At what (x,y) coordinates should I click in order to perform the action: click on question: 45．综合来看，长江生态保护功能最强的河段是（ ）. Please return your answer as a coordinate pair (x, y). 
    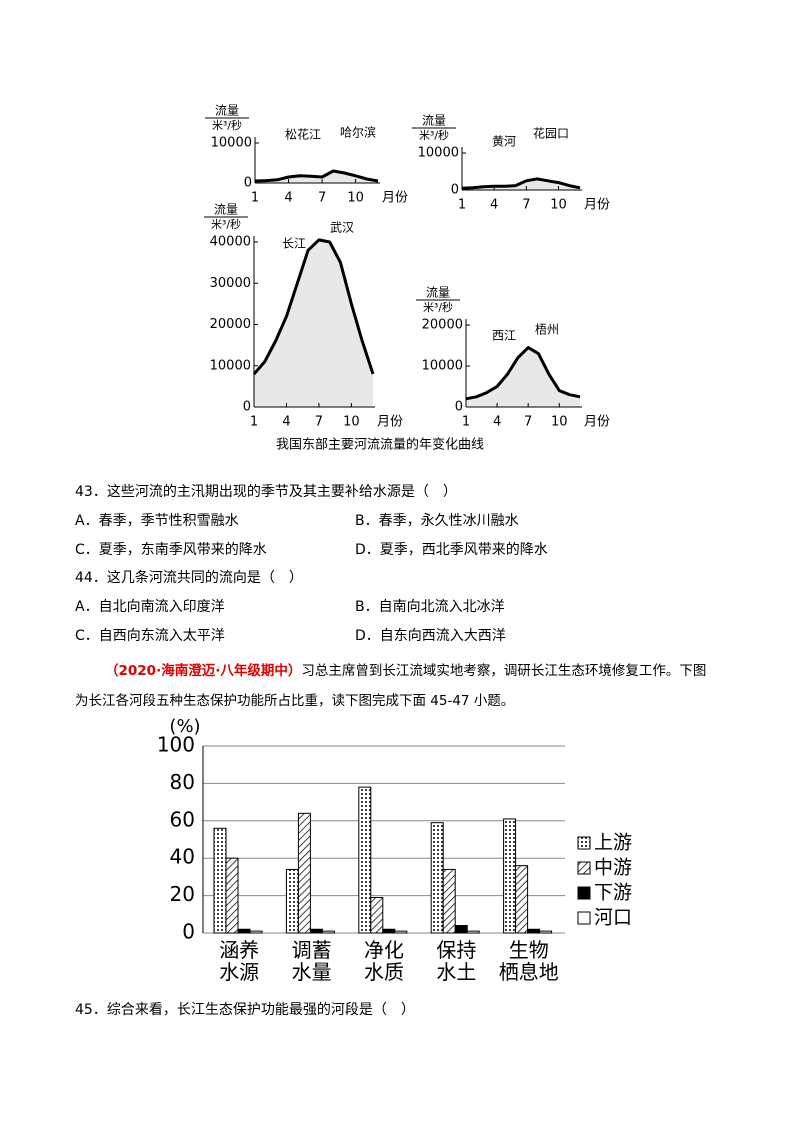
    Looking at the image, I should click on (245, 1010).